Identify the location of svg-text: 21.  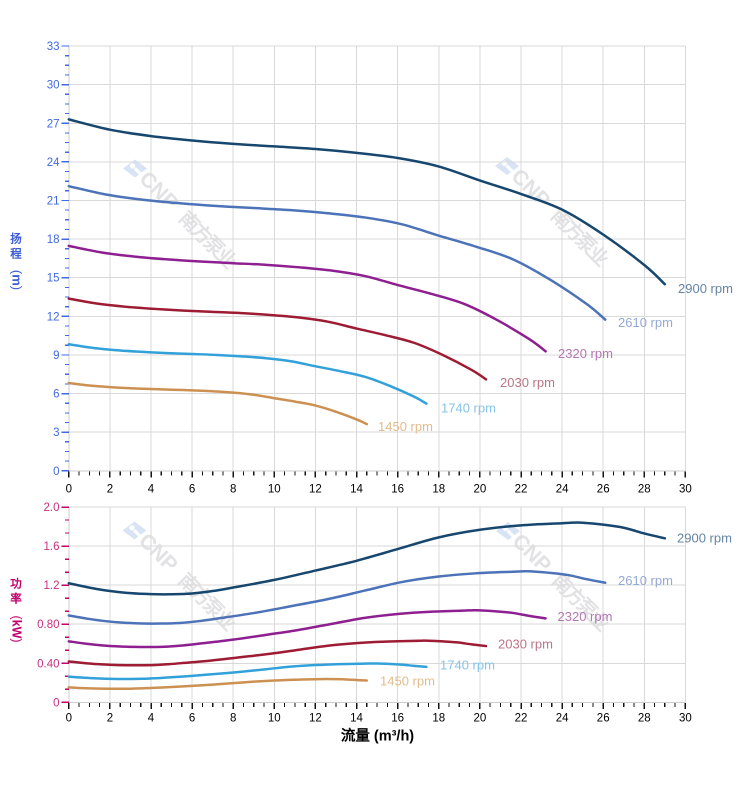
(53, 202).